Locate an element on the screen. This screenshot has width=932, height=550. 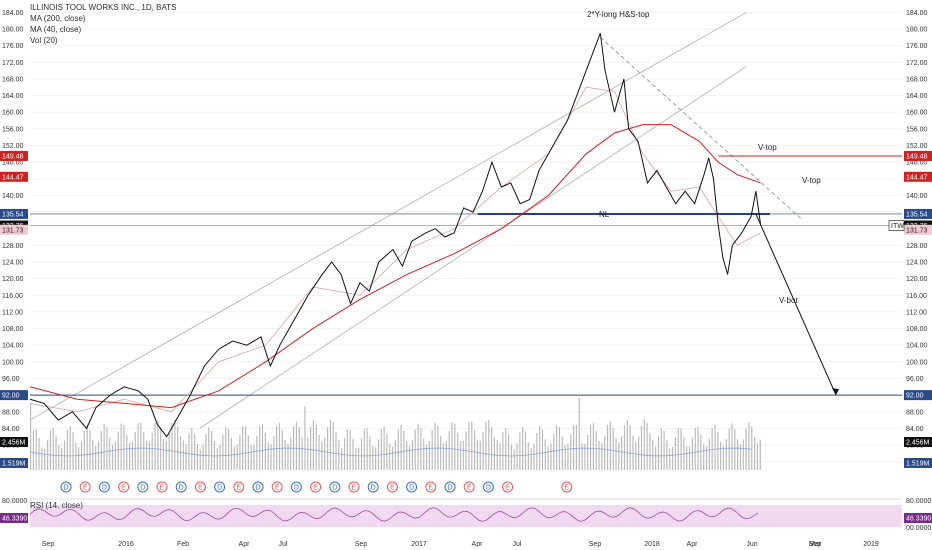
y-tick-right: 148.00 is located at coordinates (917, 163).